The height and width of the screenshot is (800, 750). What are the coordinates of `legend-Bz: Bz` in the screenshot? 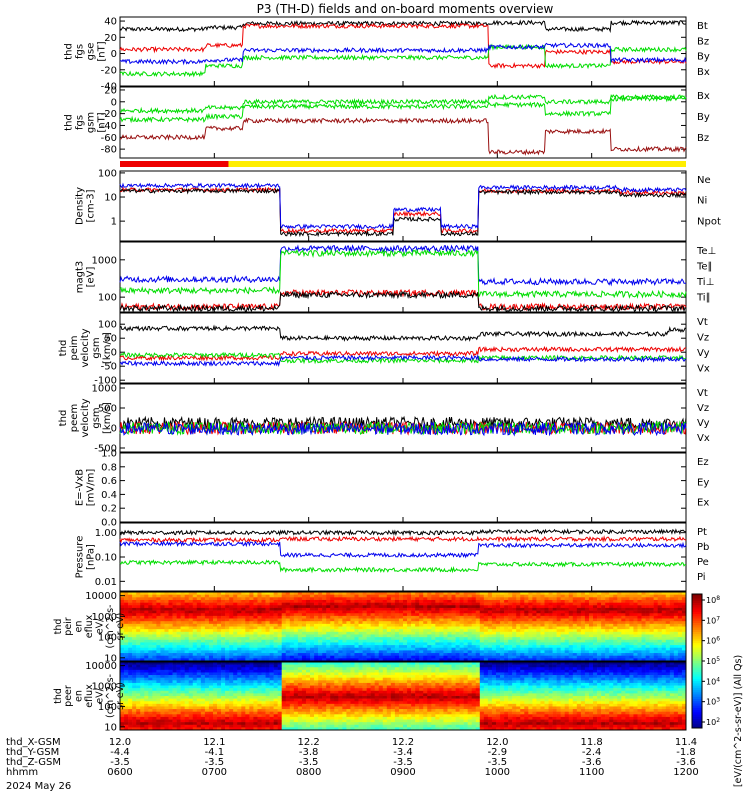 It's located at (703, 138).